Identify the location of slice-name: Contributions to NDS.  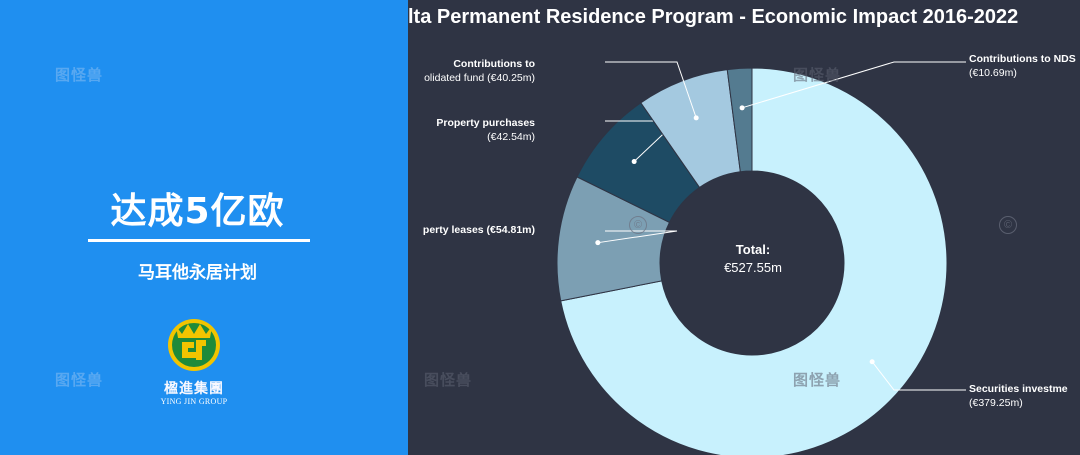
(1022, 59).